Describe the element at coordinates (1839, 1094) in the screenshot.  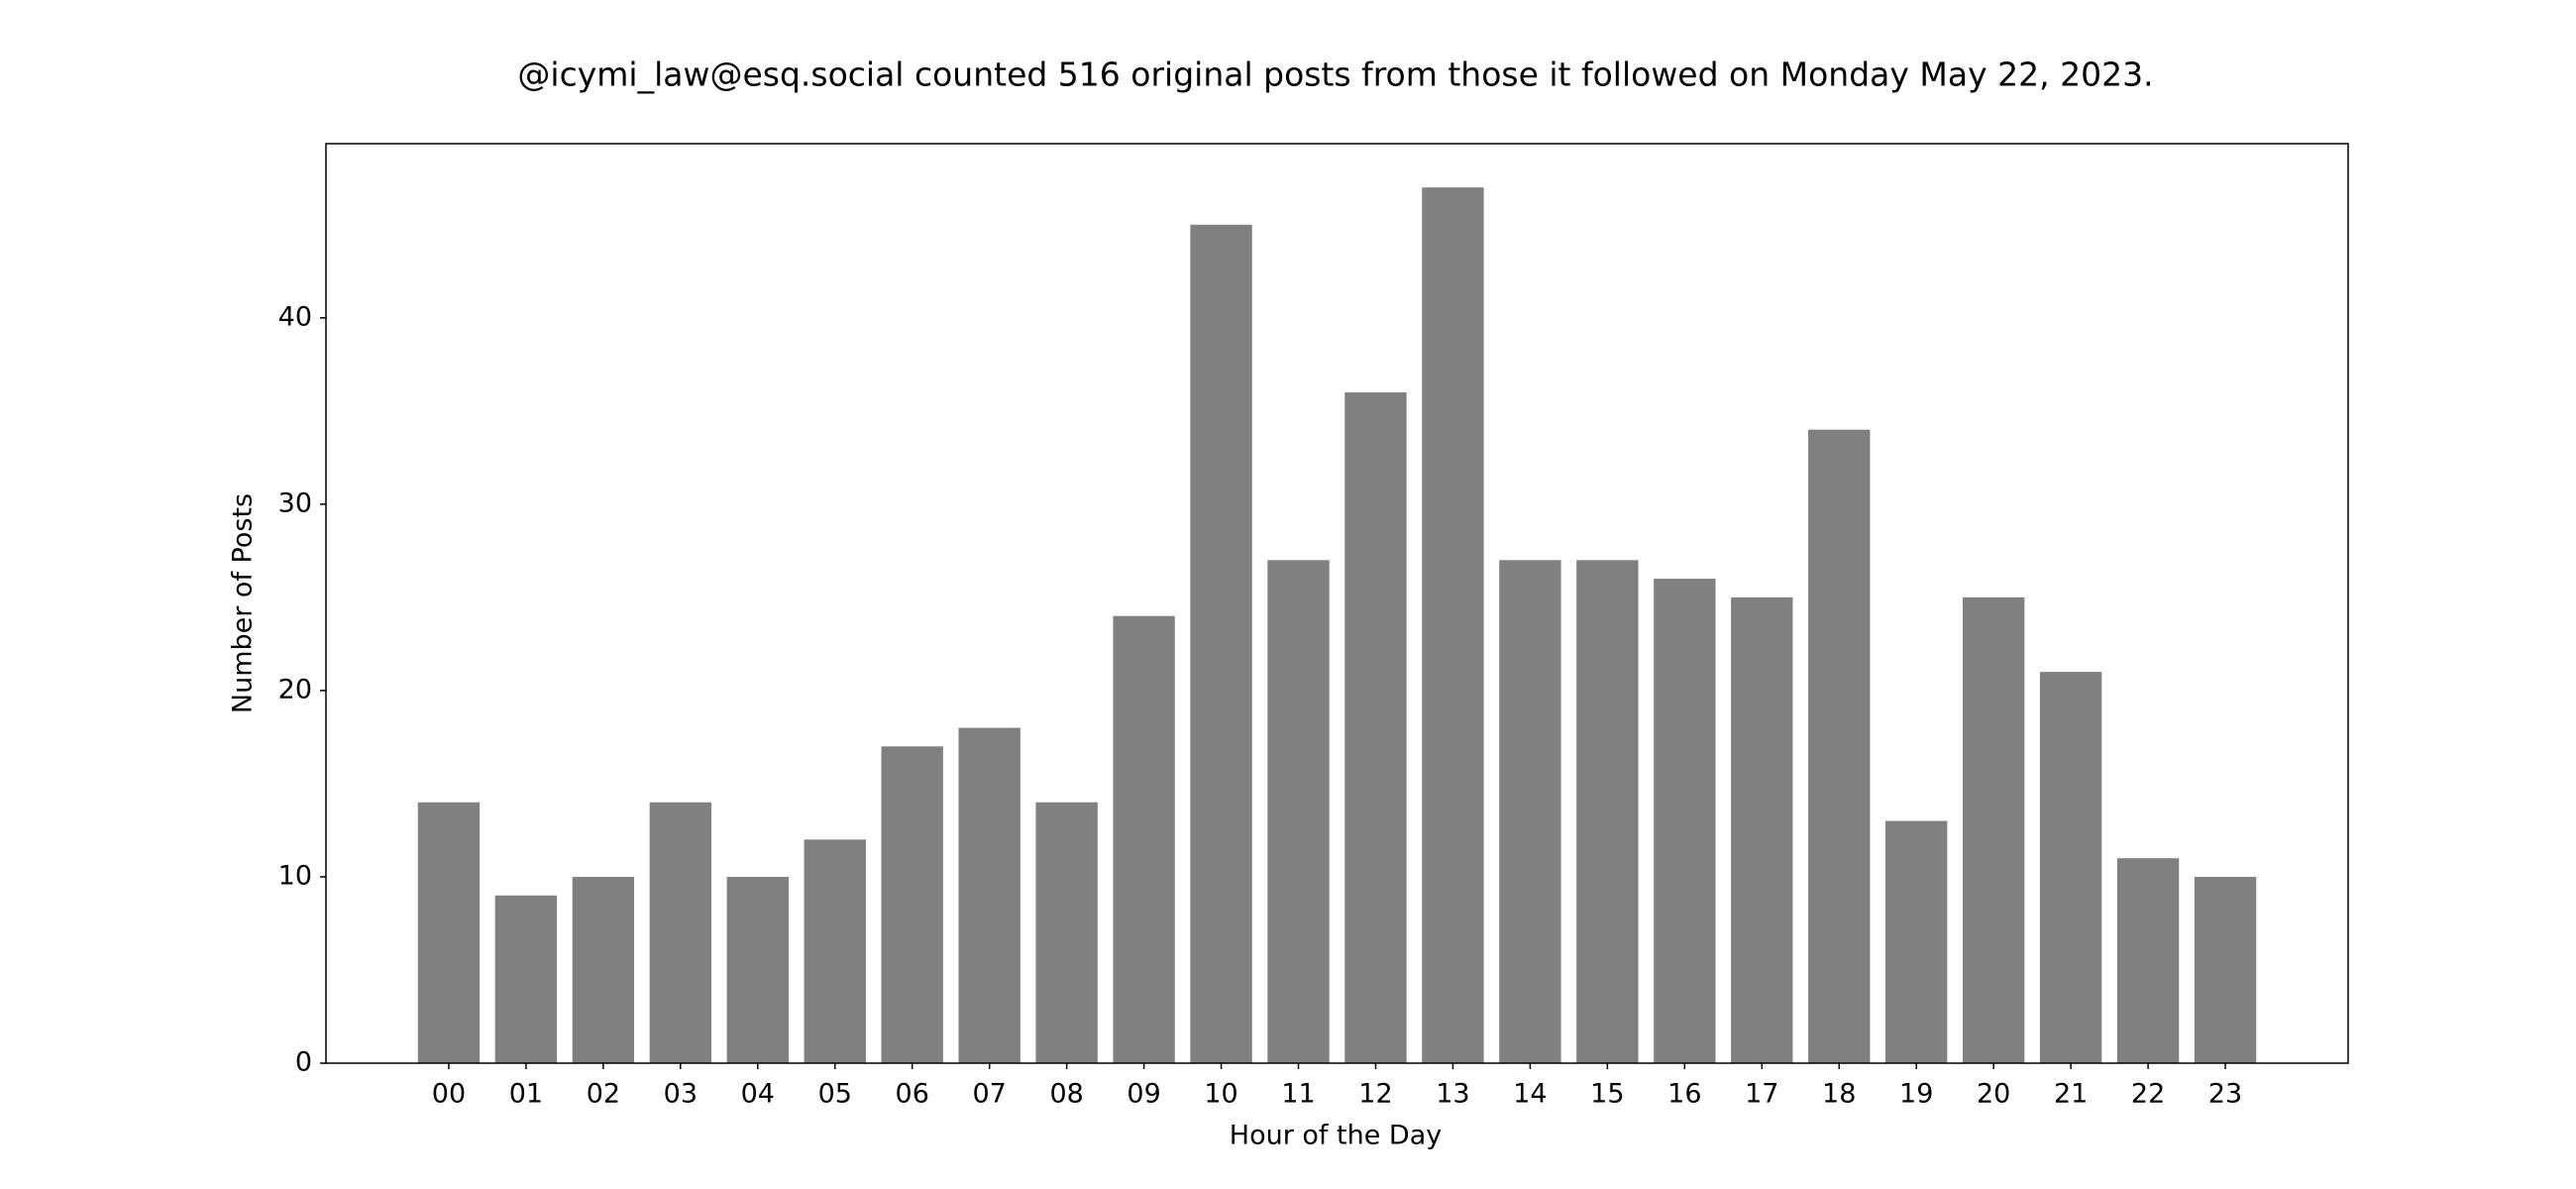
I see `x-tick-label: 18` at that location.